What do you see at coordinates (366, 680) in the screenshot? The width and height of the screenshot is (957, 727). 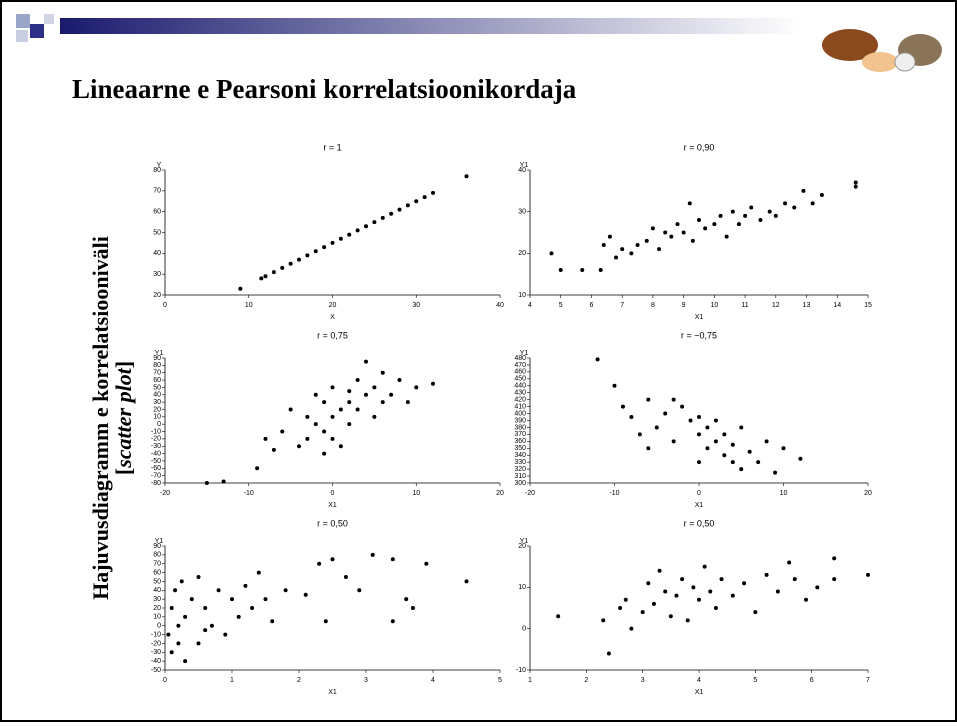 I see `x-tick-label: 3` at bounding box center [366, 680].